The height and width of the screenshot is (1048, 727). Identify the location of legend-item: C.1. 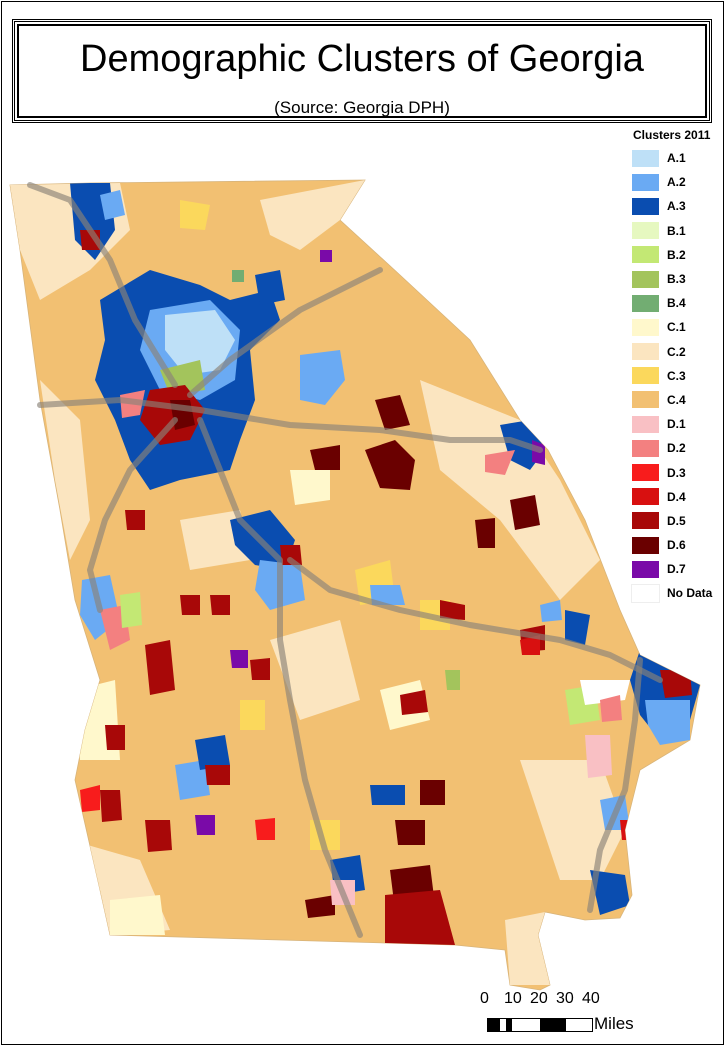
(676, 327).